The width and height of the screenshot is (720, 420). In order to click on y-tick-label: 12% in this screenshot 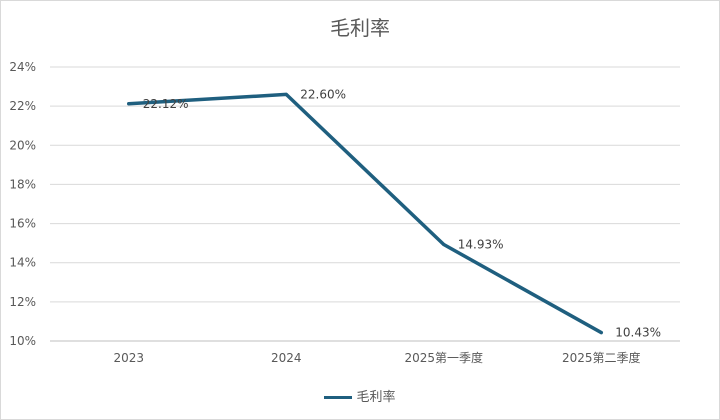, I will do `click(22, 302)`.